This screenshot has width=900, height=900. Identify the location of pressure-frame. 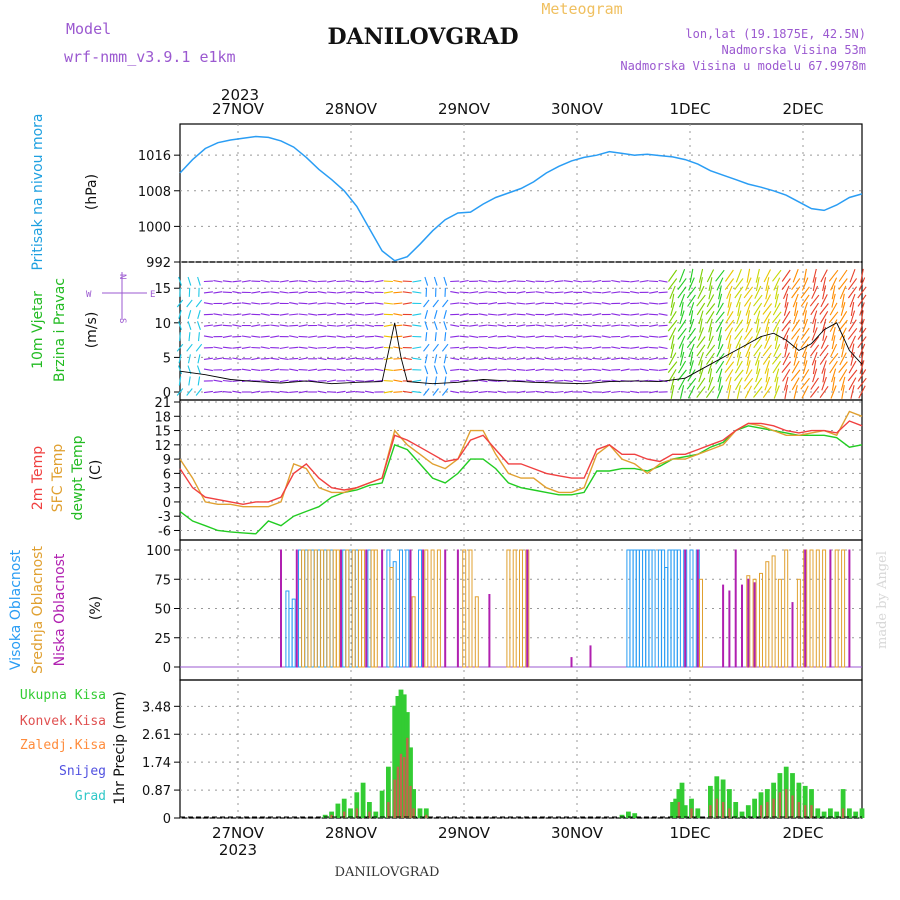
(521, 193).